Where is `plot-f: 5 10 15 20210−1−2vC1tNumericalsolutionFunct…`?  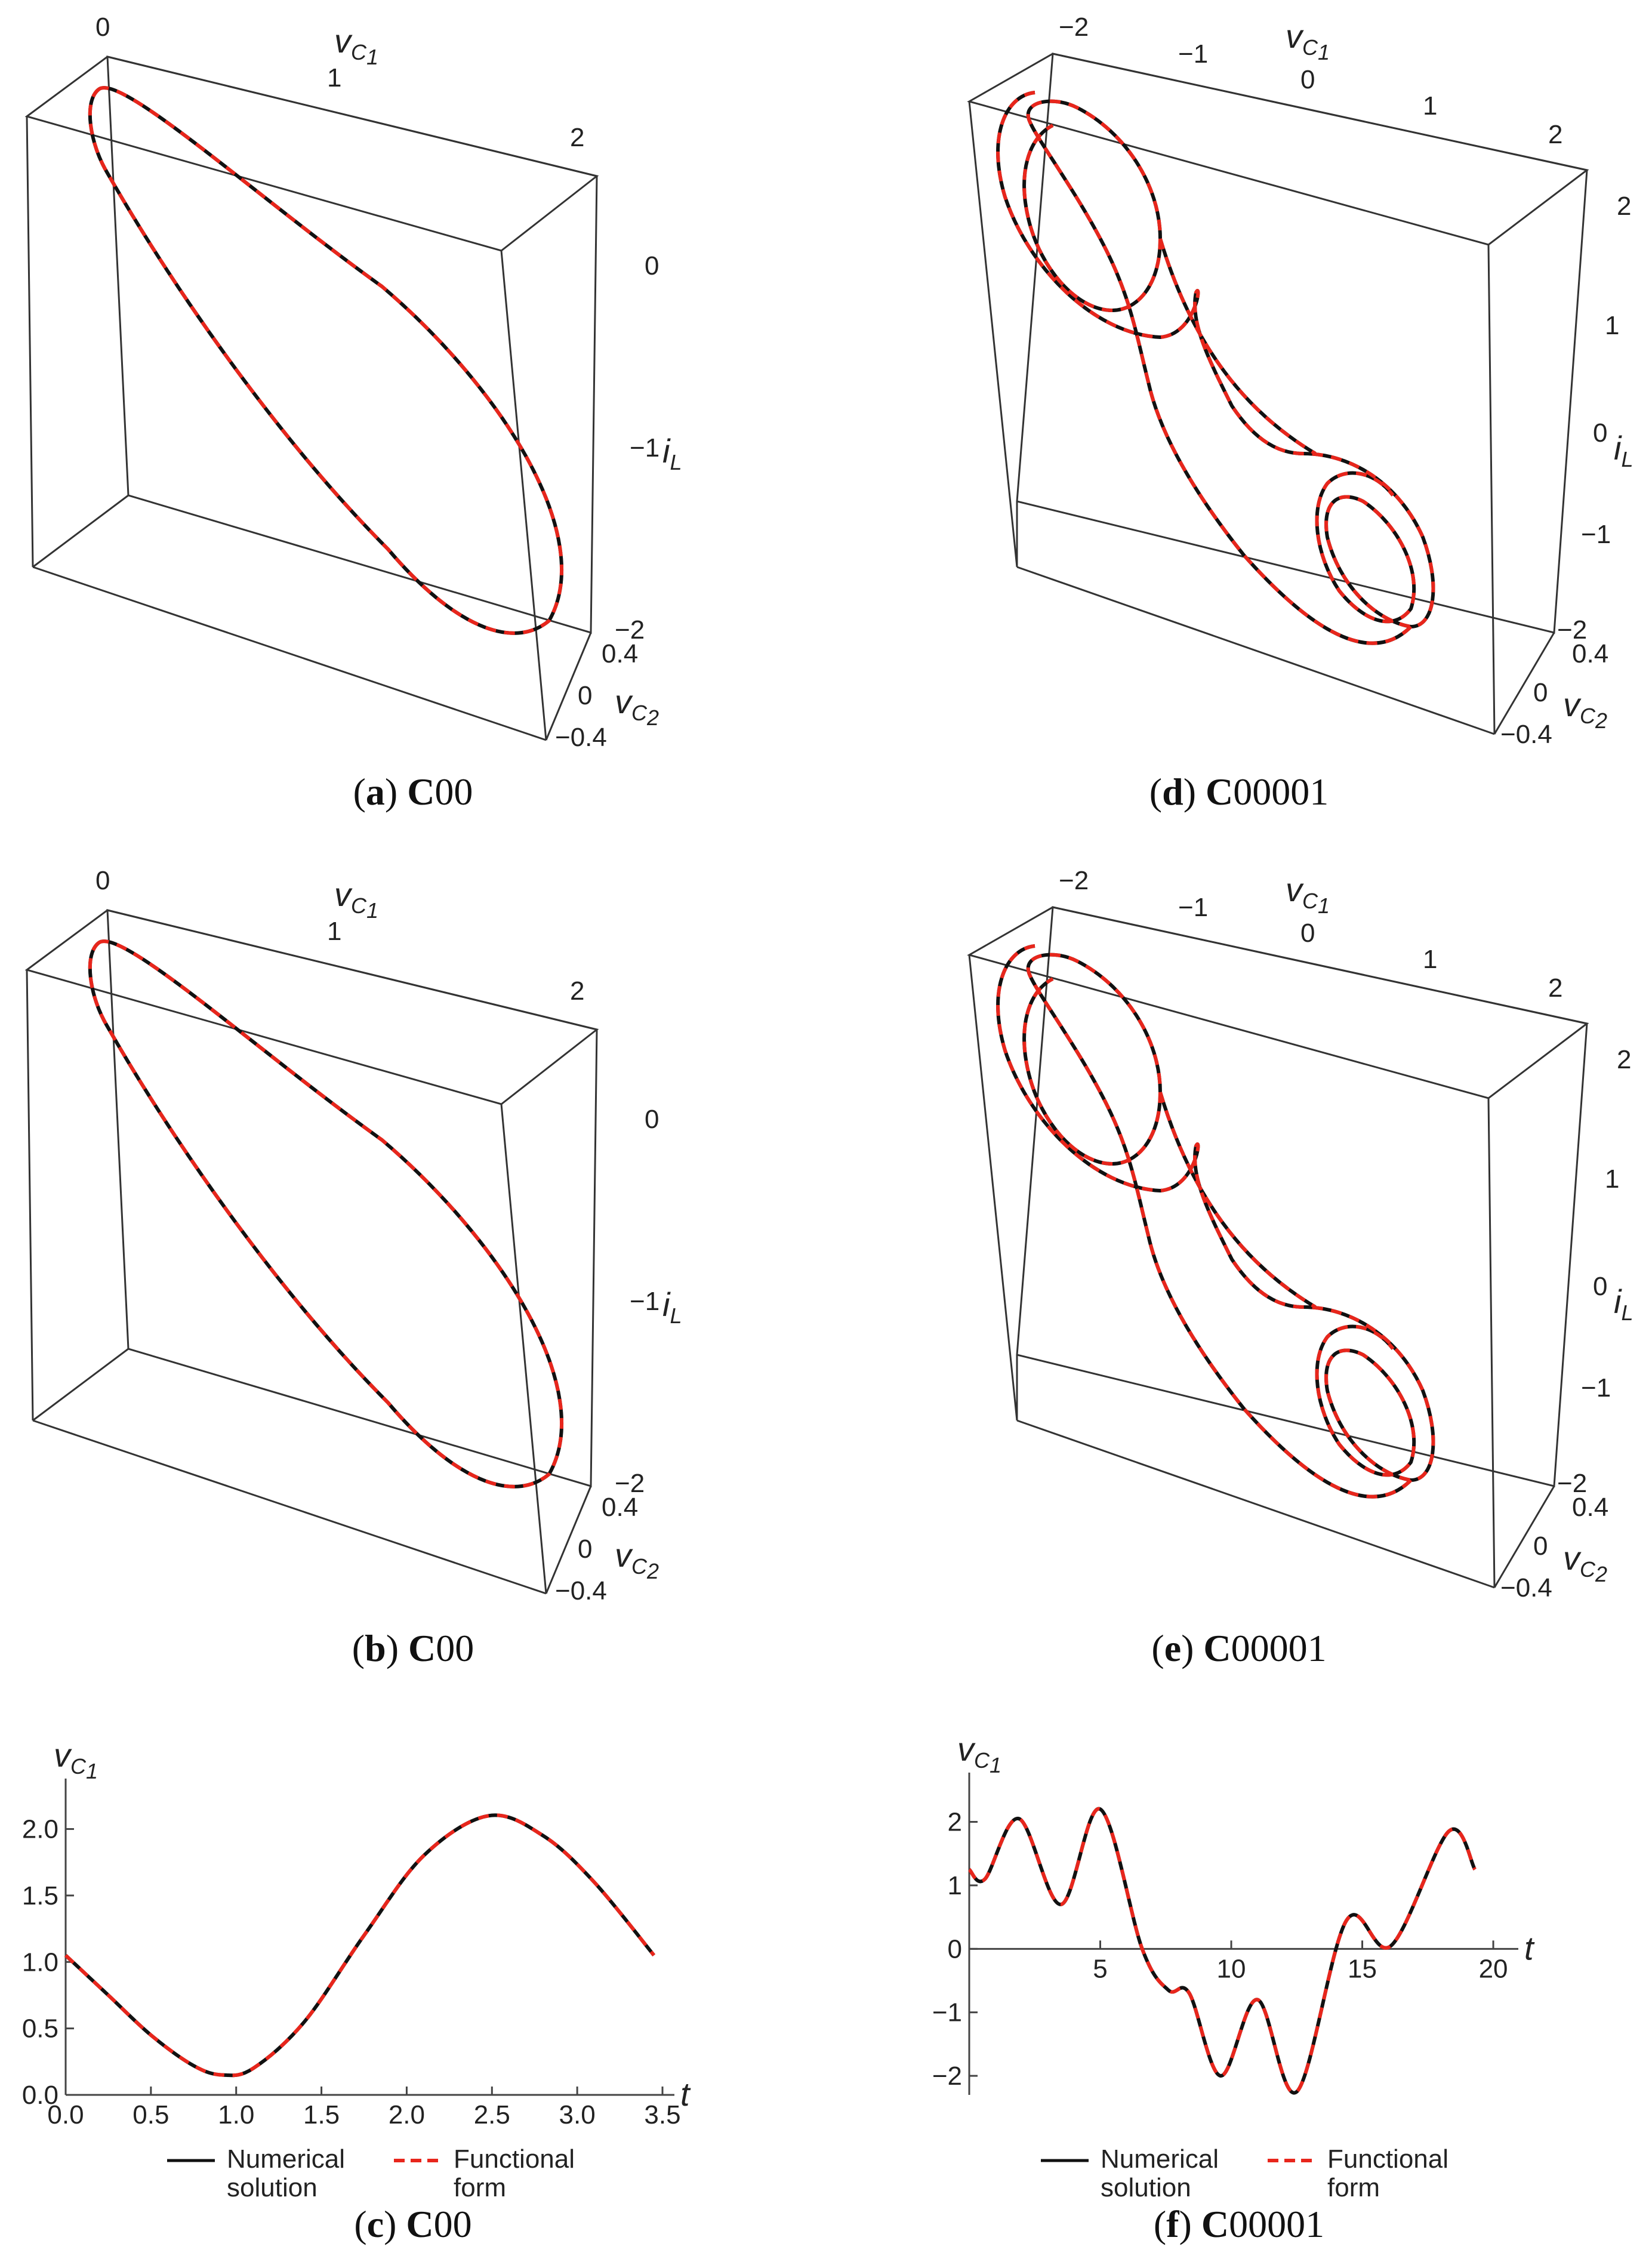
plot-f: 5 10 15 20210−1−2vC1tNumericalsolutionFunct… is located at coordinates (1234, 1966).